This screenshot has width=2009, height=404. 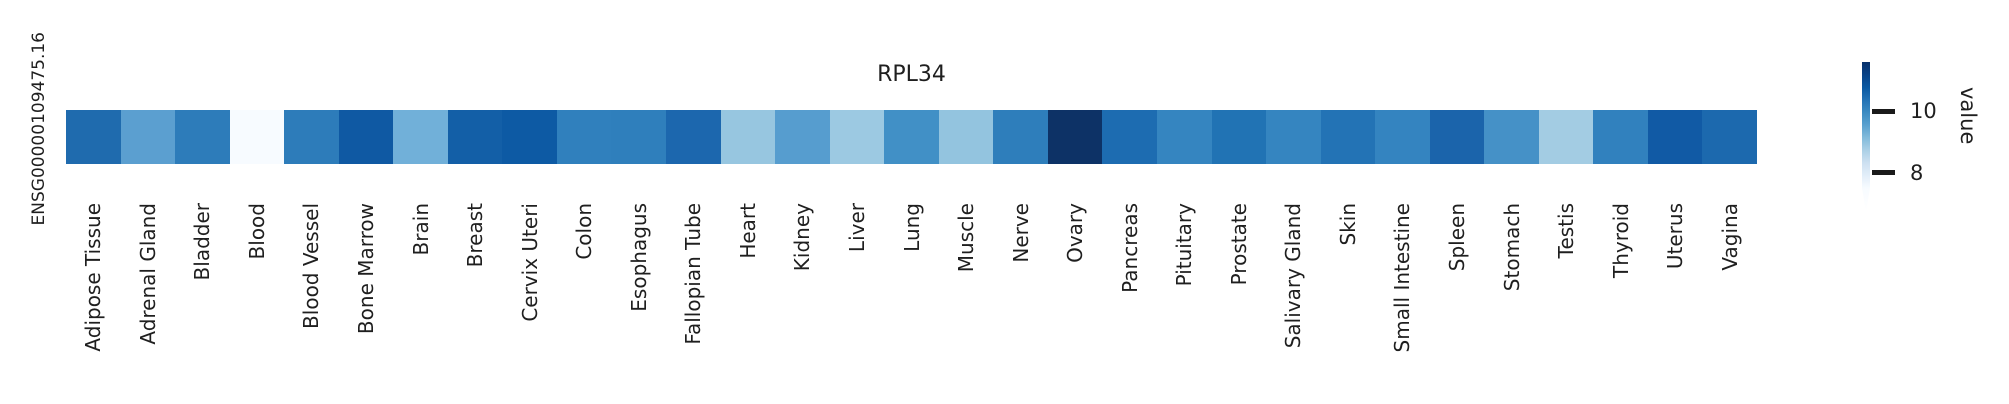 What do you see at coordinates (1620, 240) in the screenshot?
I see `tissue-label-thyroid: Thyroid` at bounding box center [1620, 240].